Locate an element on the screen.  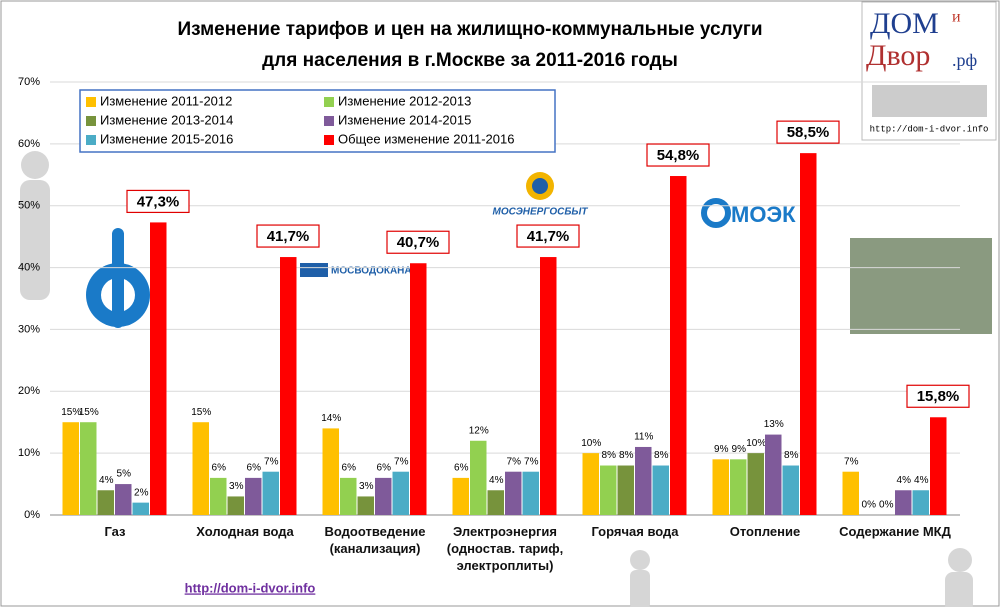
y-tick-label: 20% is located at coordinates (29, 391).